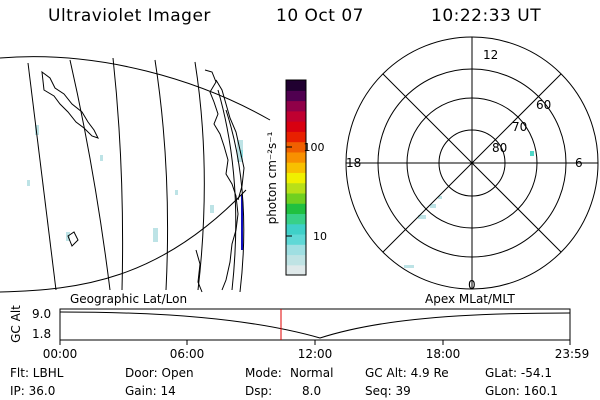  I want to click on door-status: Door: Open, so click(159, 373).